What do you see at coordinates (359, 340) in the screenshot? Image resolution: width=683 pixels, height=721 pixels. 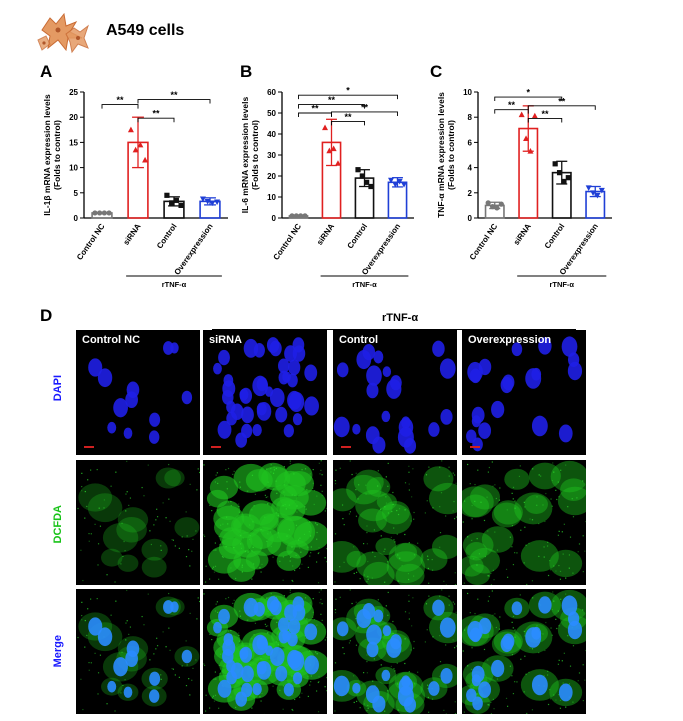 I see `column-title: Control` at bounding box center [359, 340].